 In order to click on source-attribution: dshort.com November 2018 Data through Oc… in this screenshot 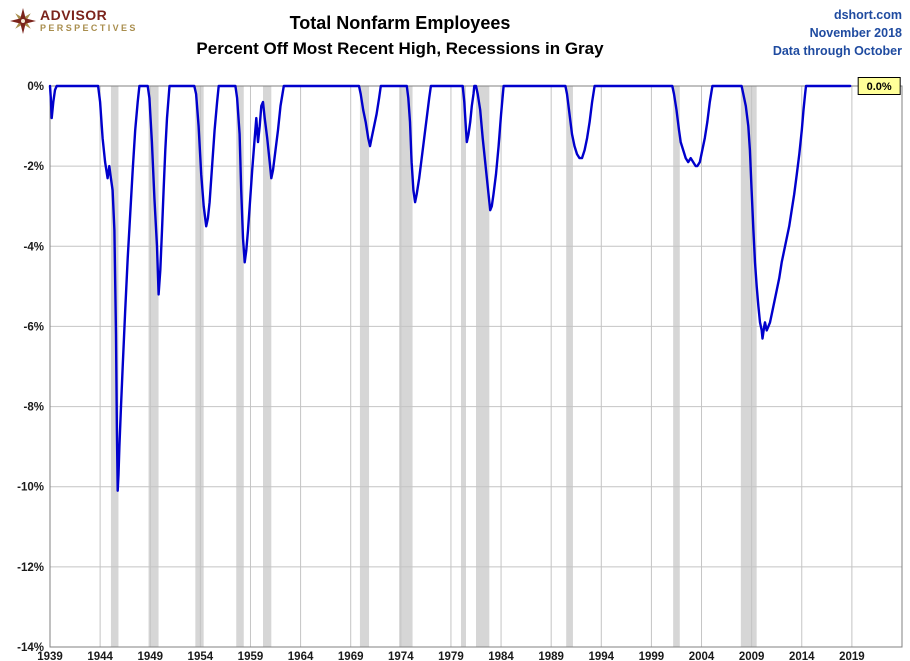, I will do `click(837, 33)`.